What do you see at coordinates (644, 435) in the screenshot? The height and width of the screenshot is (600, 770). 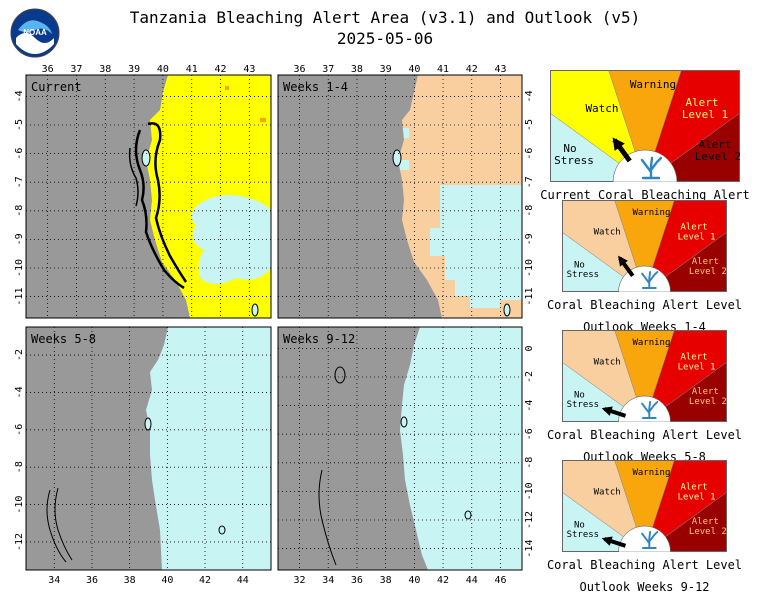 I see `gauge-caption-line: Coral Bleaching Alert Level` at bounding box center [644, 435].